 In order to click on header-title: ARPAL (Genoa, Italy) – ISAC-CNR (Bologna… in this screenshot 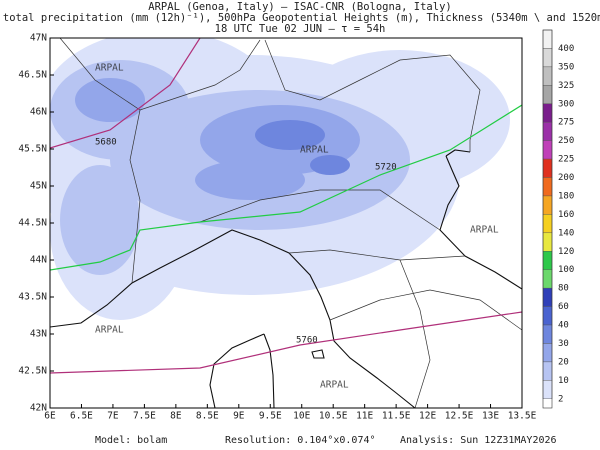, I will do `click(299, 7)`.